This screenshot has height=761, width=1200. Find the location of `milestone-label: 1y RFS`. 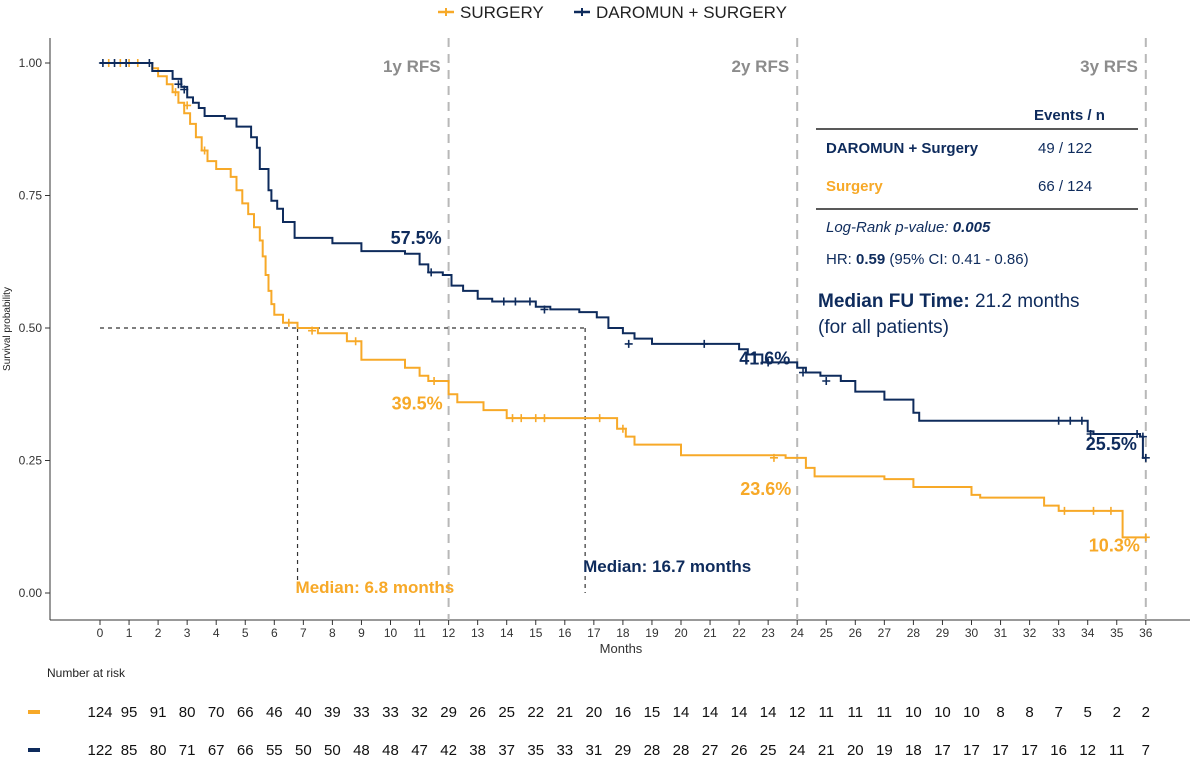

milestone-label: 1y RFS is located at coordinates (412, 66).